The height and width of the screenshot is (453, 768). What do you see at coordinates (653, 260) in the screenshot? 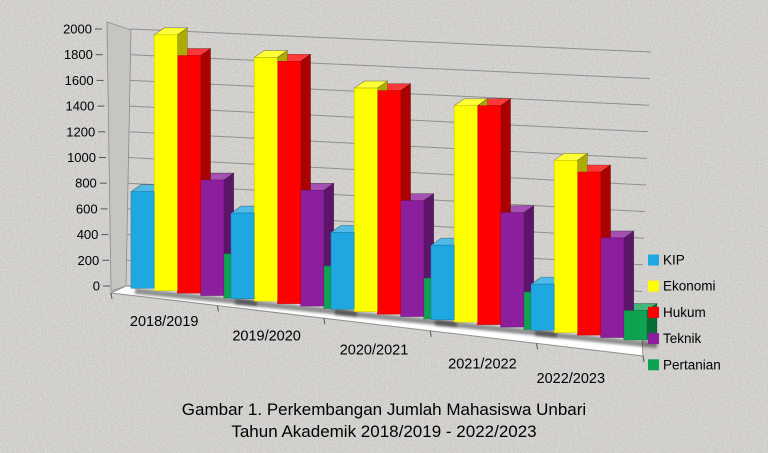
I see `legend-swatch-kip` at bounding box center [653, 260].